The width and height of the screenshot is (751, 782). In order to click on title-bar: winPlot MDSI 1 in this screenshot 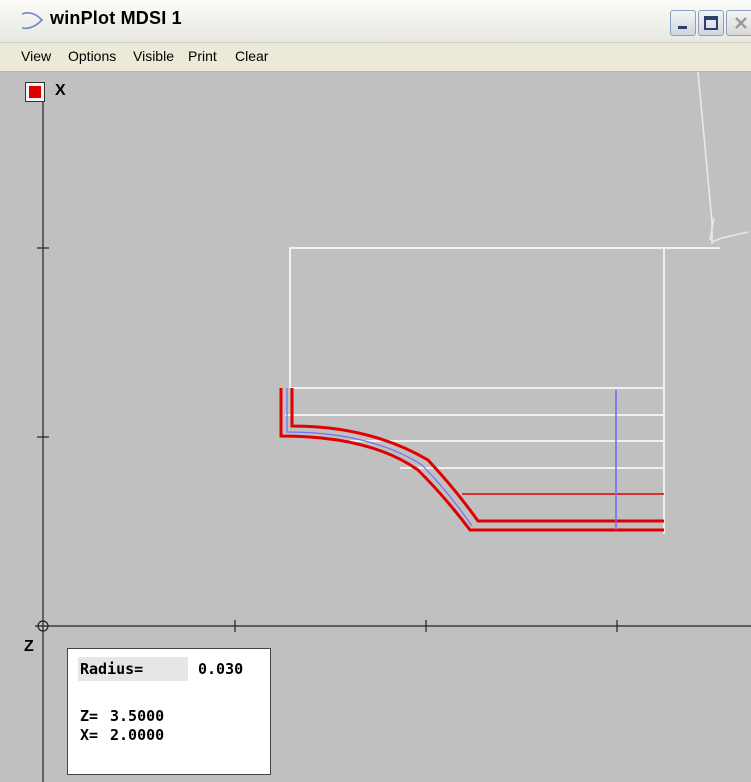, I will do `click(375, 21)`.